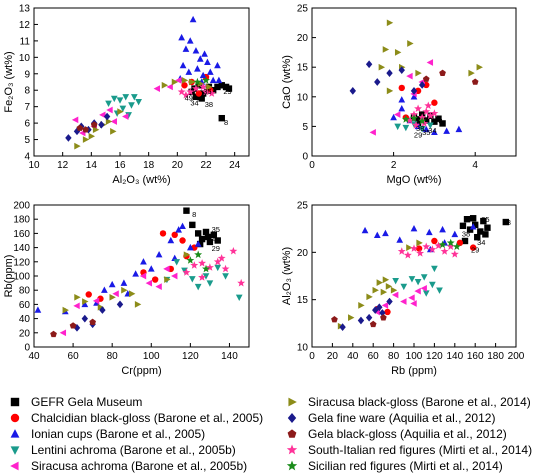 The width and height of the screenshot is (550, 474). I want to click on data-layer, so click(420, 273).